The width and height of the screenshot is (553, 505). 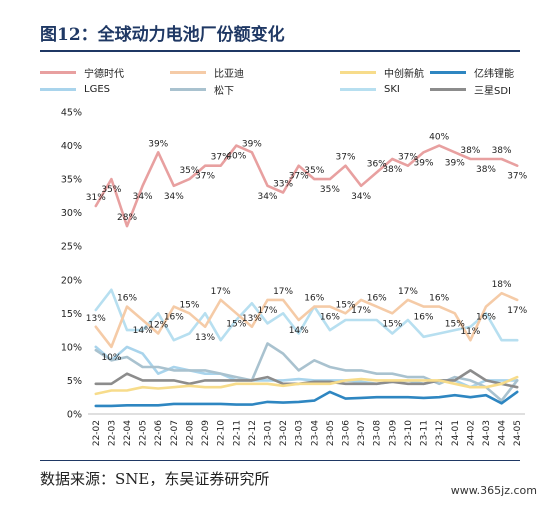 I want to click on y-tick-label: 45%, so click(x=71, y=113).